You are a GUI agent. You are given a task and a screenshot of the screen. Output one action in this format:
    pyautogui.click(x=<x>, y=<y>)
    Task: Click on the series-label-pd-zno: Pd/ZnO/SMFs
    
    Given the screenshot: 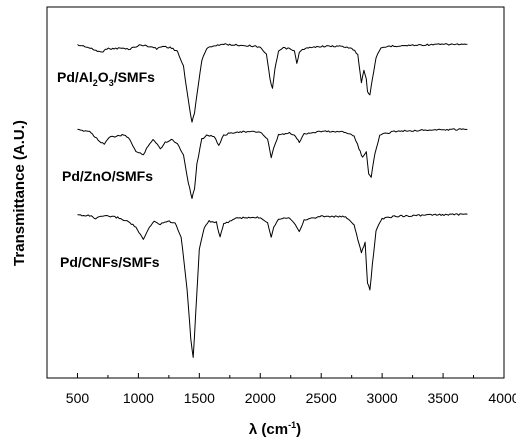 What is the action you would take?
    pyautogui.click(x=107, y=176)
    